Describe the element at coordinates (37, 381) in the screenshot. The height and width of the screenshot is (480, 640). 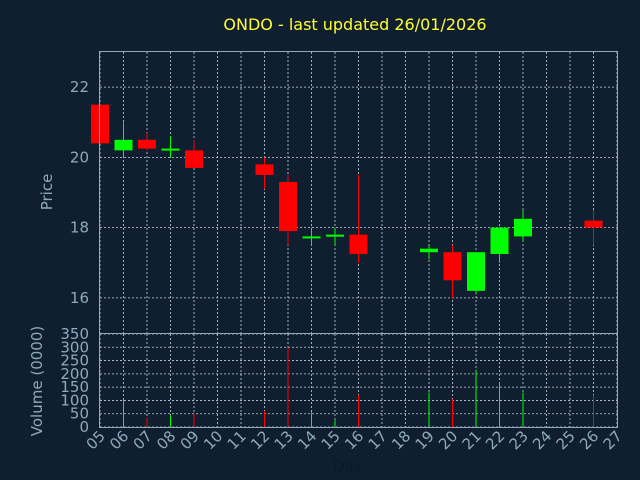
I see `volume-axis-label: Volume (0000)` at that location.